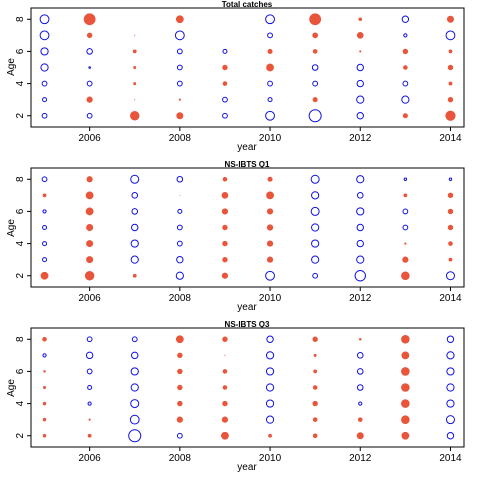 This screenshot has width=480, height=480. Describe the element at coordinates (247, 4) in the screenshot. I see `panel-title: Total catches` at that location.